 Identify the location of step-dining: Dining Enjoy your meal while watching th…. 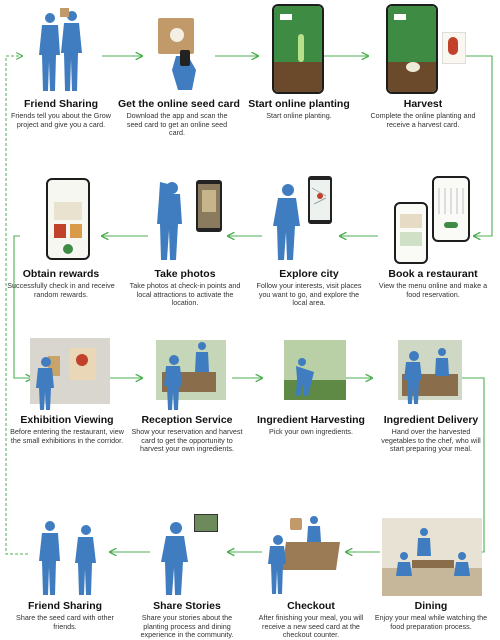
(431, 571).